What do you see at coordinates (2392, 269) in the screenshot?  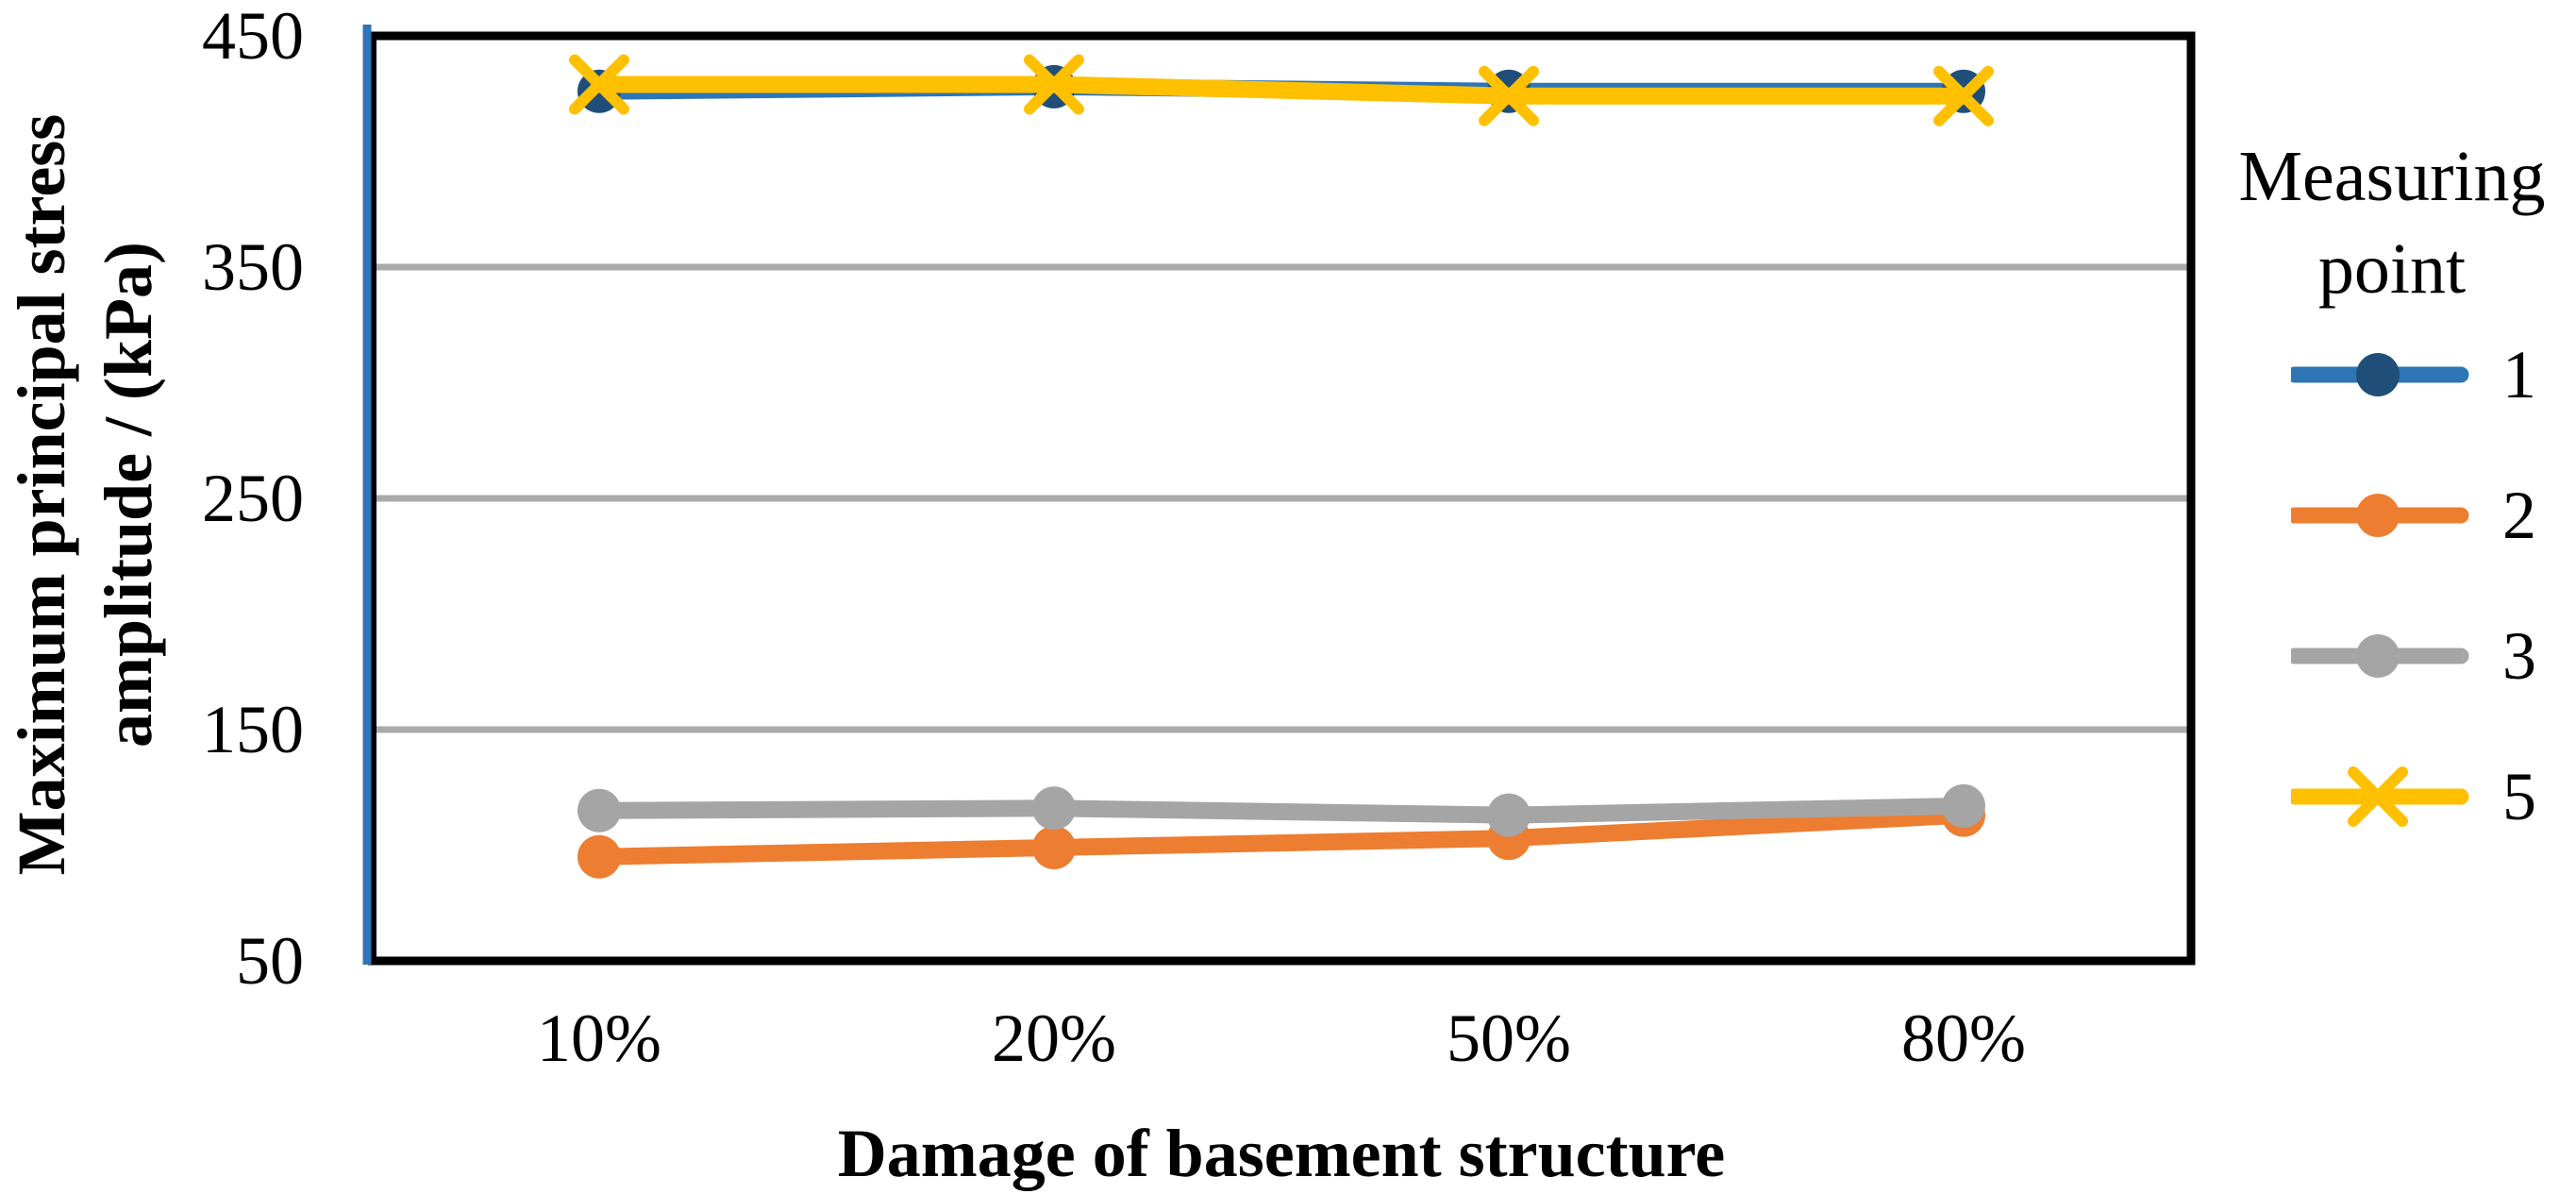 I see `legend-title-line2: point` at bounding box center [2392, 269].